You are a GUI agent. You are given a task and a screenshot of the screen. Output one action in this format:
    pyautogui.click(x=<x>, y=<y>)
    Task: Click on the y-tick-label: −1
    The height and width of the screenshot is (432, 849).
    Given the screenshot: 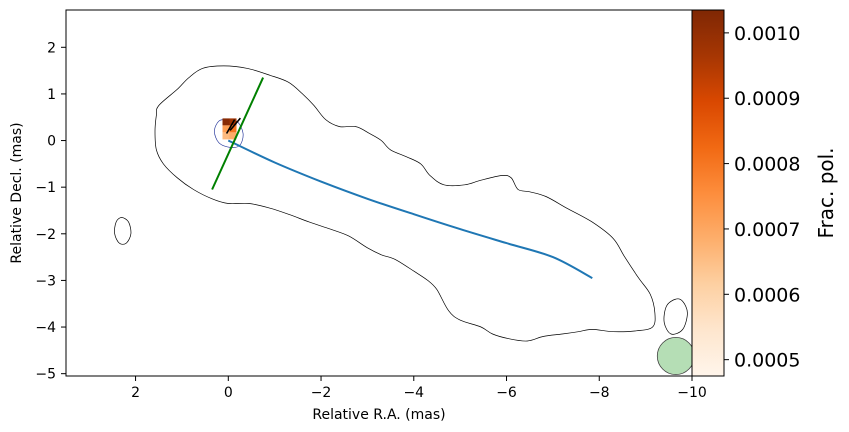 What is the action you would take?
    pyautogui.click(x=45, y=188)
    